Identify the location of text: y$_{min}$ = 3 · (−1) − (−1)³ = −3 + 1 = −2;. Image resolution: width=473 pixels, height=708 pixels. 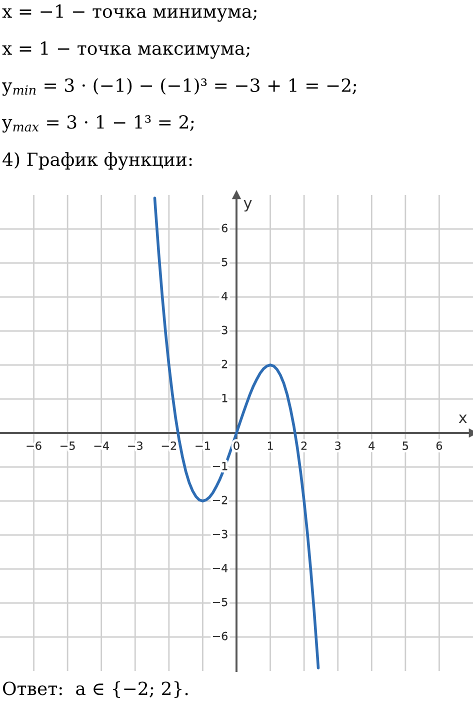
(179, 87).